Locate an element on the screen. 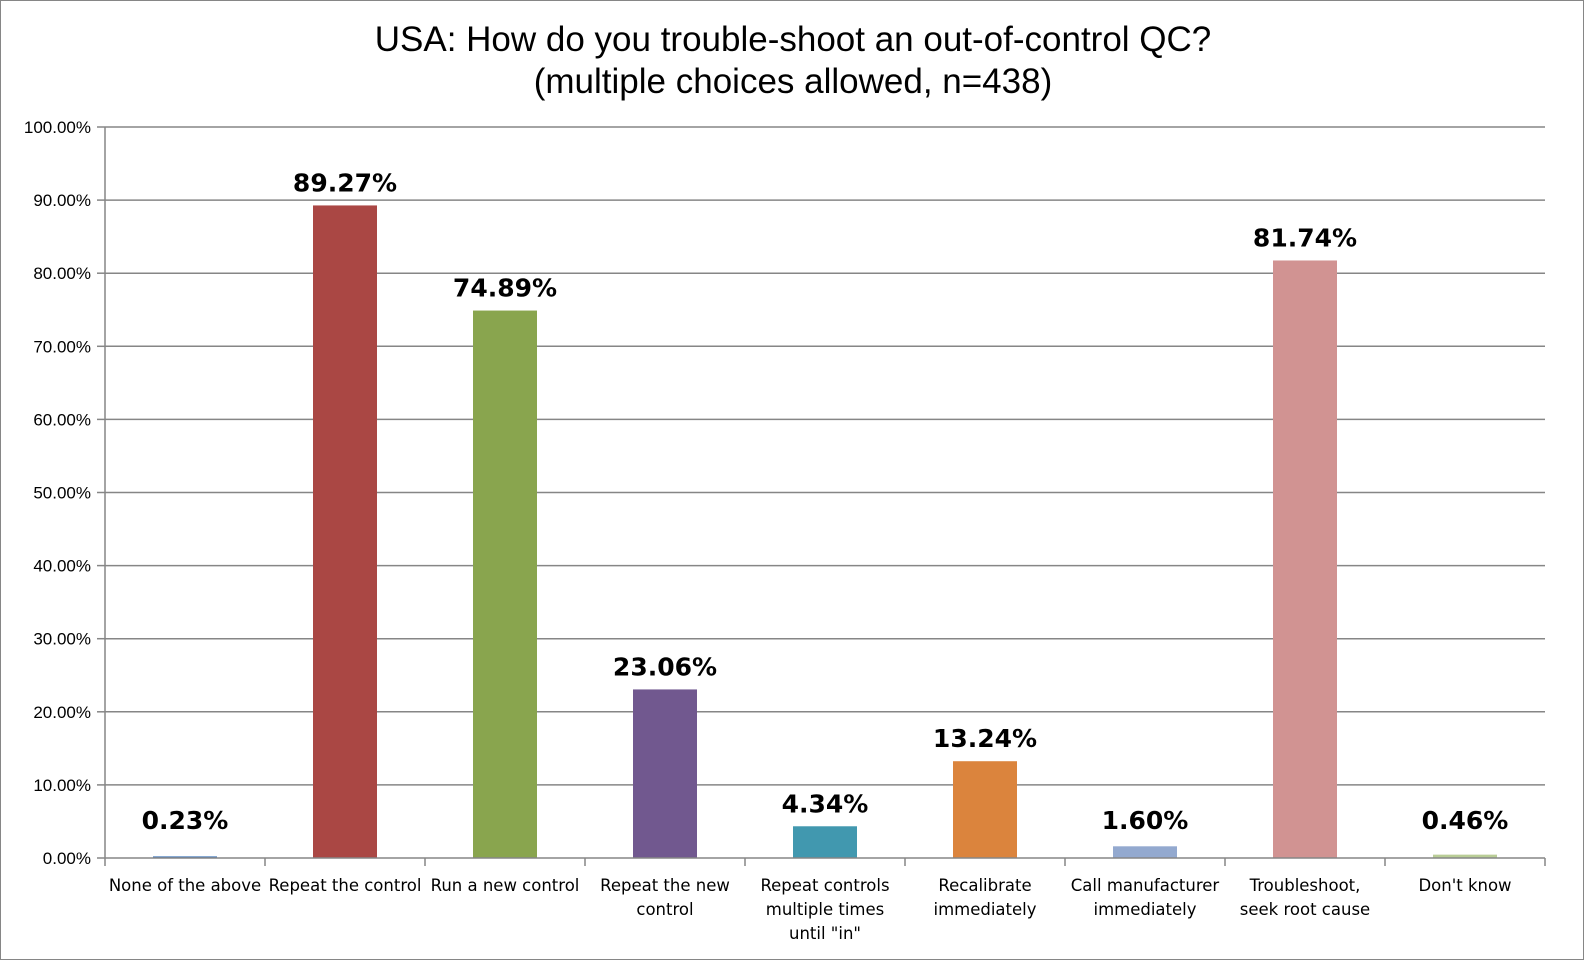  y-tick-label: 30.00% is located at coordinates (62, 639).